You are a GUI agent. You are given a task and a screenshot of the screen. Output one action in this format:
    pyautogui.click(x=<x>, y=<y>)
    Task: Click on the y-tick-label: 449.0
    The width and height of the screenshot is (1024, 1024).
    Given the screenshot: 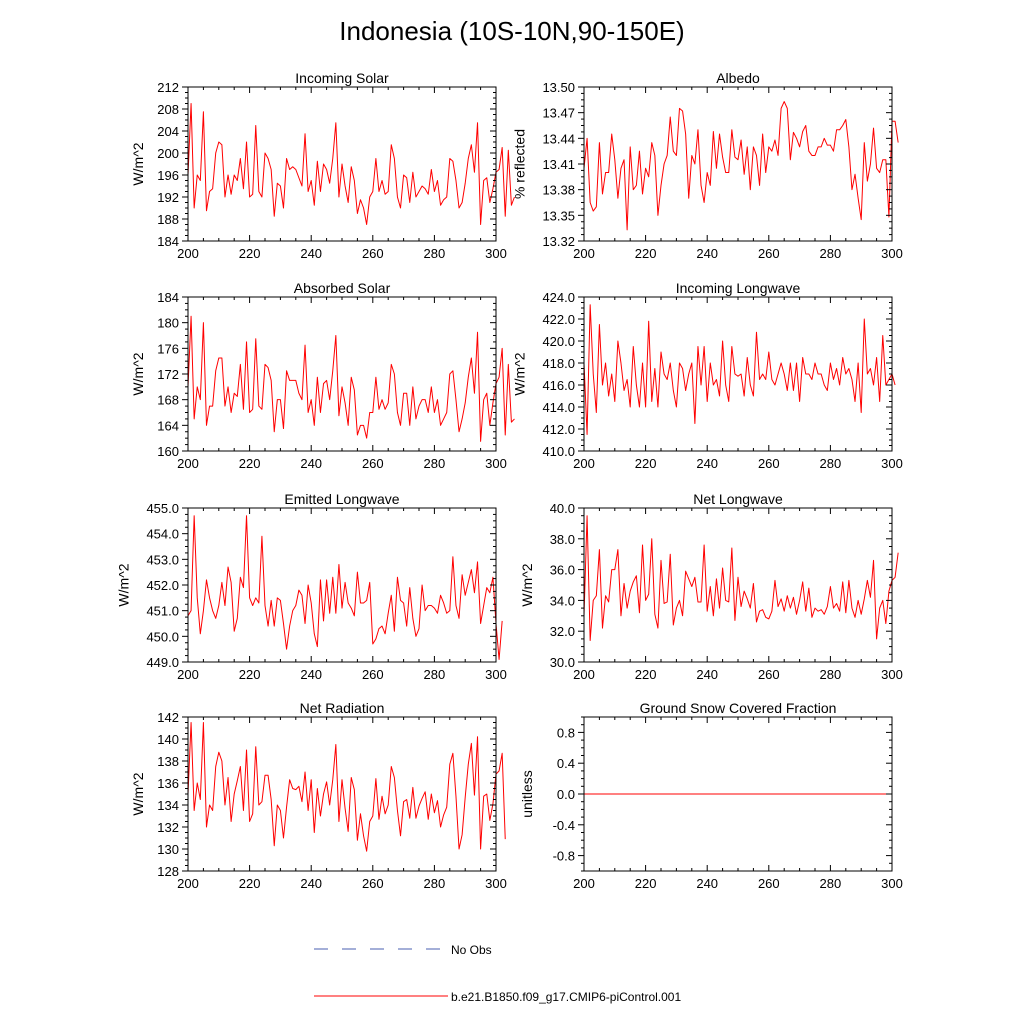 What is the action you would take?
    pyautogui.click(x=162, y=662)
    